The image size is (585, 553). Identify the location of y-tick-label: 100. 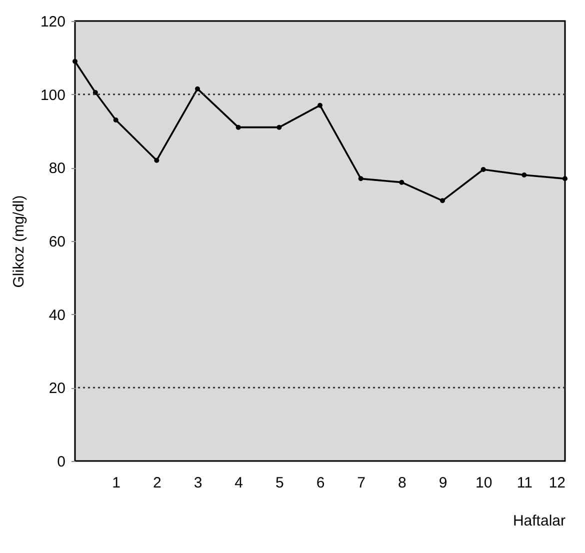
(53, 95).